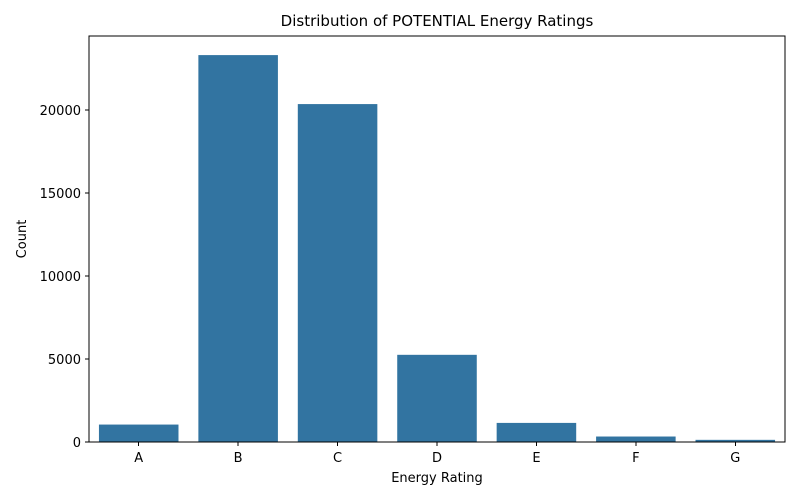 Image resolution: width=800 pixels, height=500 pixels. I want to click on chart-title: Distribution of POTENTIAL Energy Ratings, so click(437, 21).